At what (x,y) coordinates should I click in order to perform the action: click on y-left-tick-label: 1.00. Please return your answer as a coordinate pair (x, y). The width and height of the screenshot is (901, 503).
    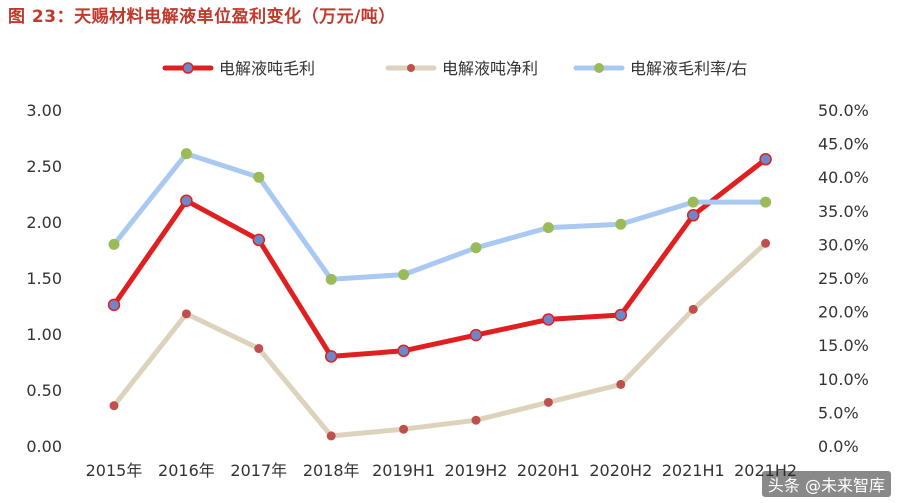
    Looking at the image, I should click on (44, 334).